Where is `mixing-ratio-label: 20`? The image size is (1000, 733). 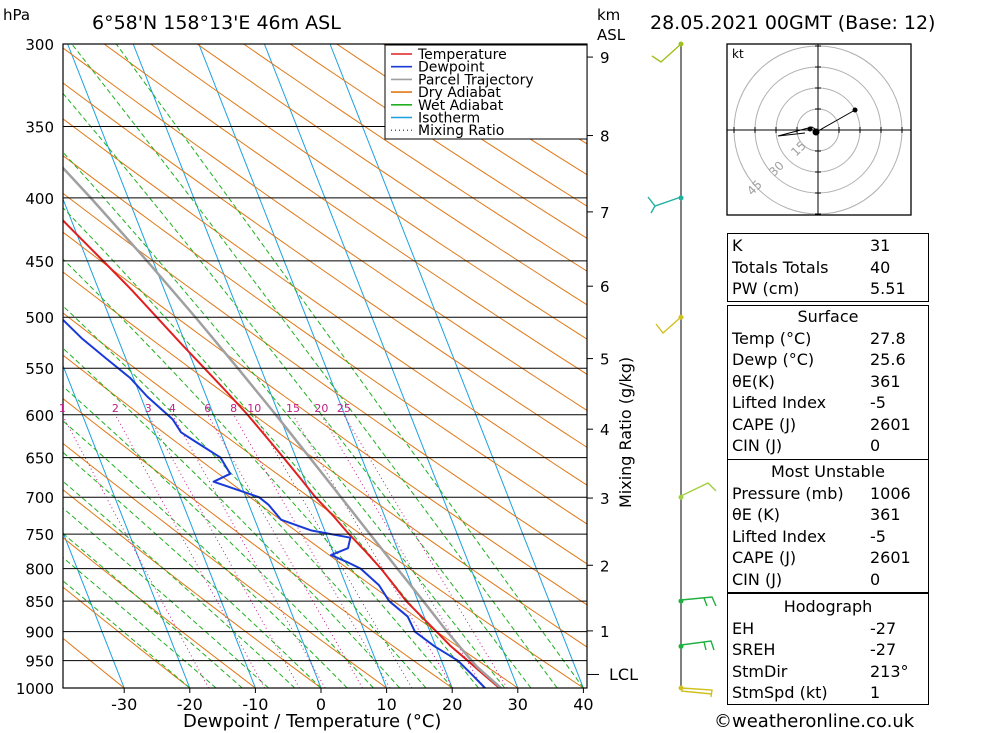
mixing-ratio-label: 20 is located at coordinates (321, 408).